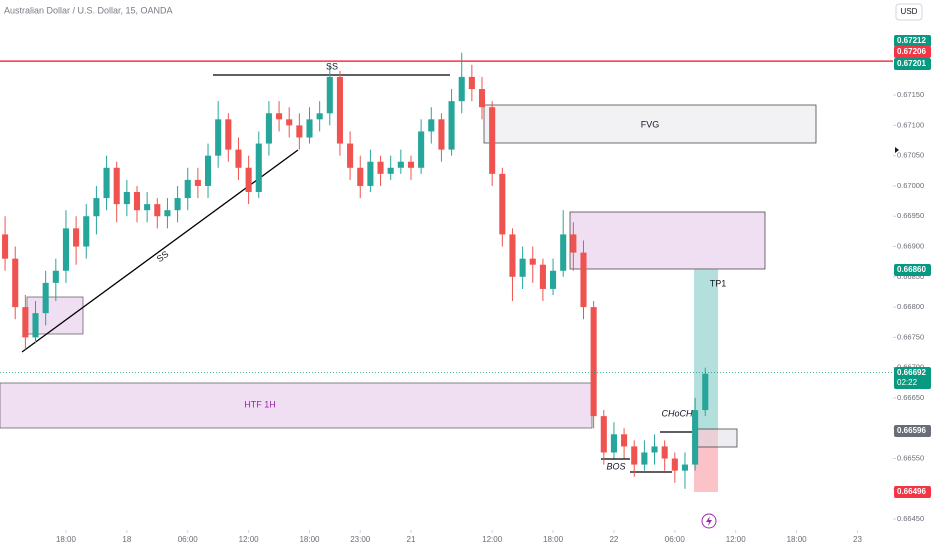  I want to click on y-tick-label: 0.66900, so click(910, 246).